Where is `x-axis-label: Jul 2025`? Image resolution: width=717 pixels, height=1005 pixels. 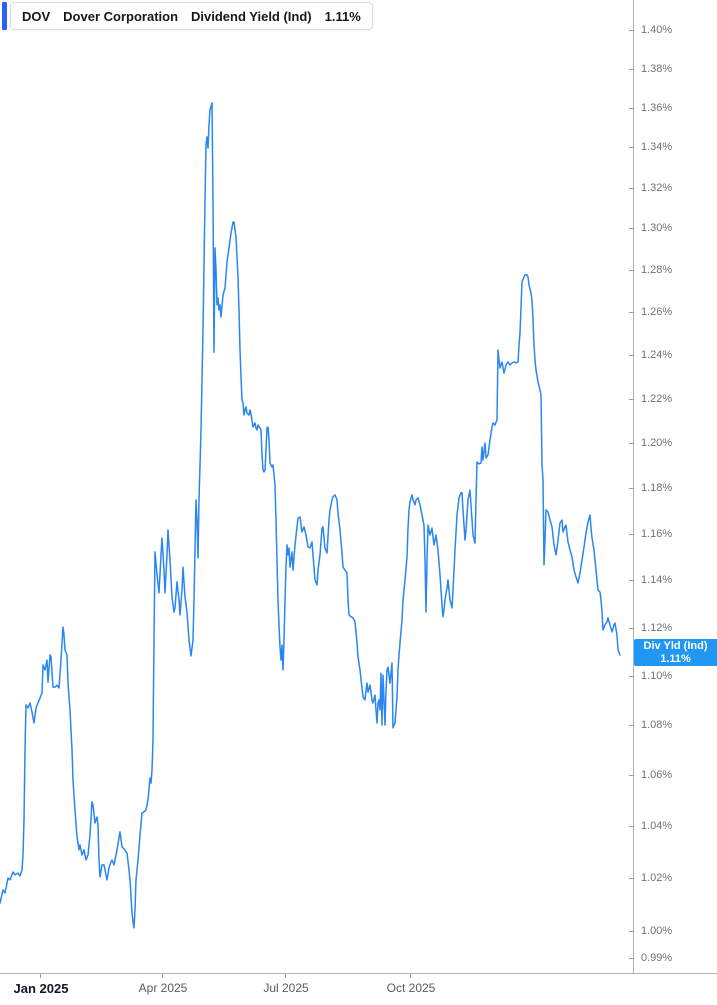 x-axis-label: Jul 2025 is located at coordinates (286, 988).